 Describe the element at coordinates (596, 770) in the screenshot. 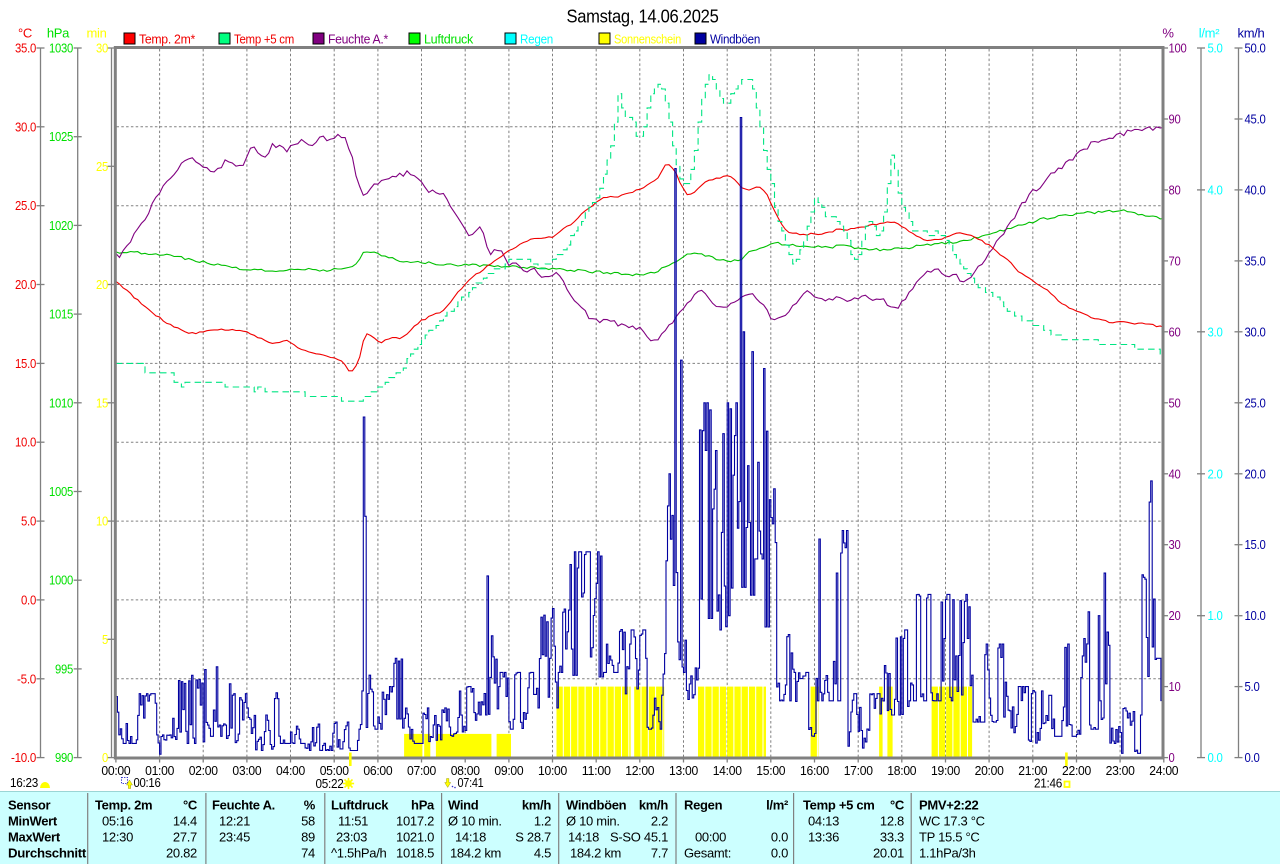

I see `svg-text: 11:00` at that location.